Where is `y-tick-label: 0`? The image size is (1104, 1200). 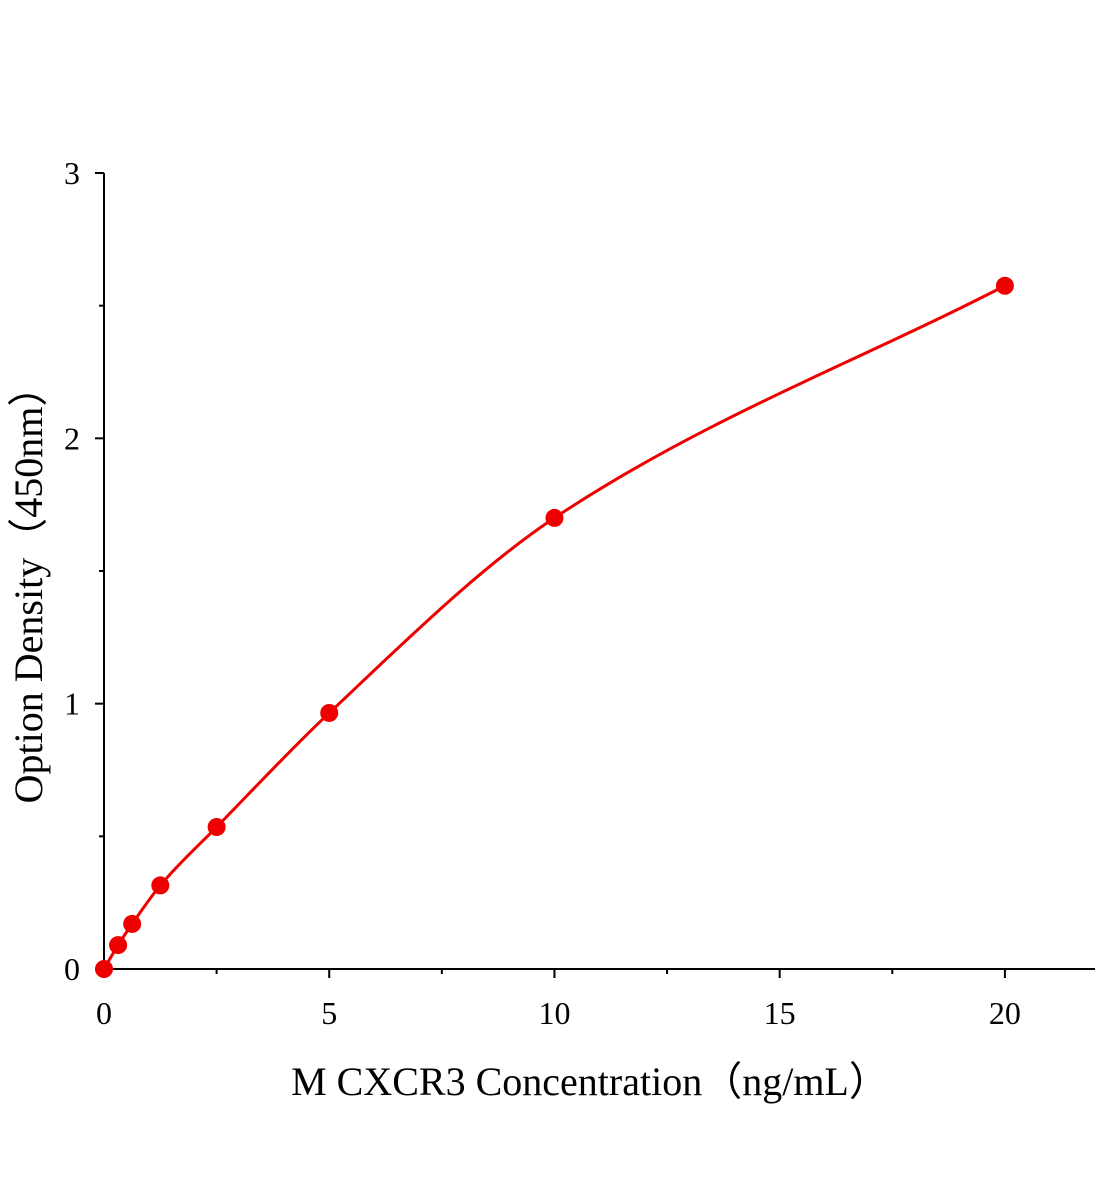
y-tick-label: 0 is located at coordinates (72, 969).